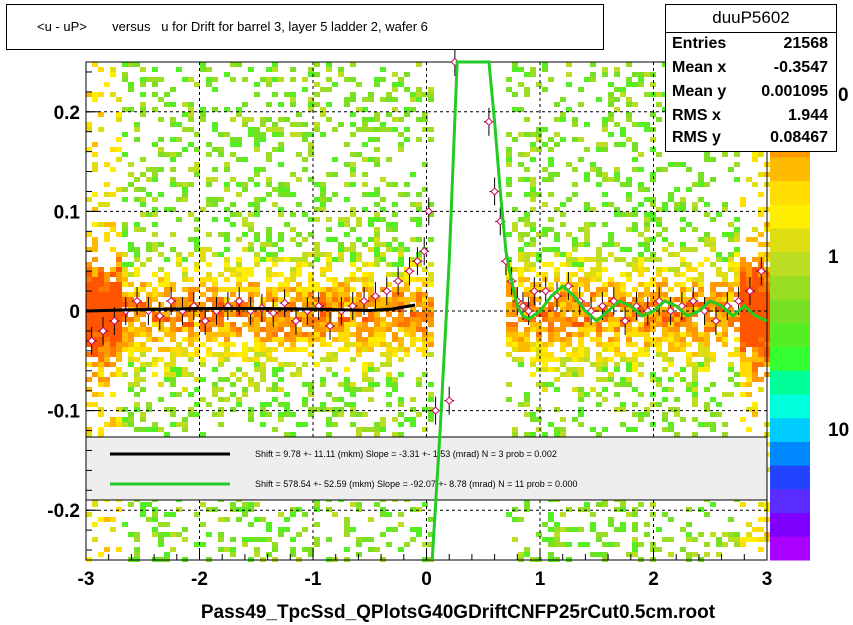  What do you see at coordinates (751, 32) in the screenshot?
I see `stats-divider` at bounding box center [751, 32].